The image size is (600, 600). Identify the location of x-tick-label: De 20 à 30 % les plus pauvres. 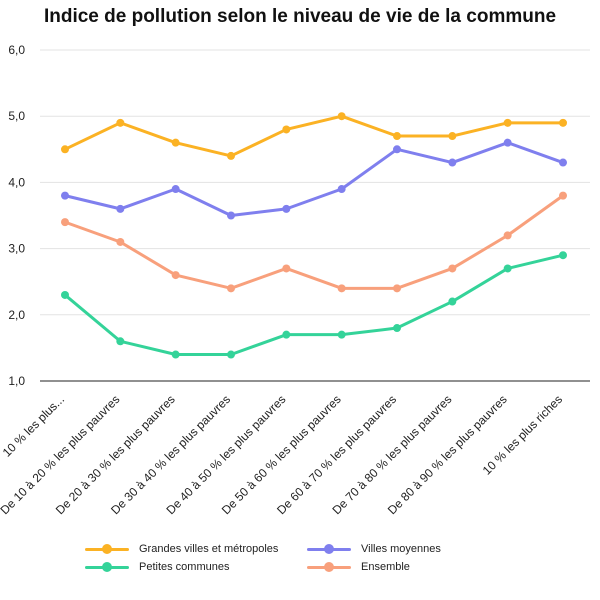
(115, 454).